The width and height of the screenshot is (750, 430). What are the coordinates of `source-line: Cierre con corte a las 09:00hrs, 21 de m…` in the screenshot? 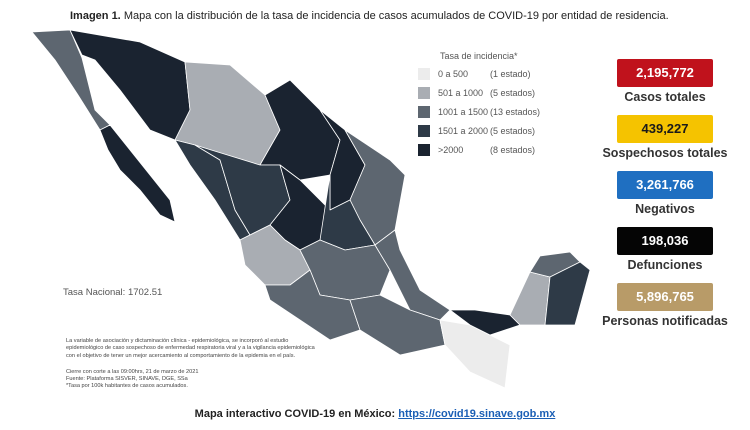 It's located at (132, 372).